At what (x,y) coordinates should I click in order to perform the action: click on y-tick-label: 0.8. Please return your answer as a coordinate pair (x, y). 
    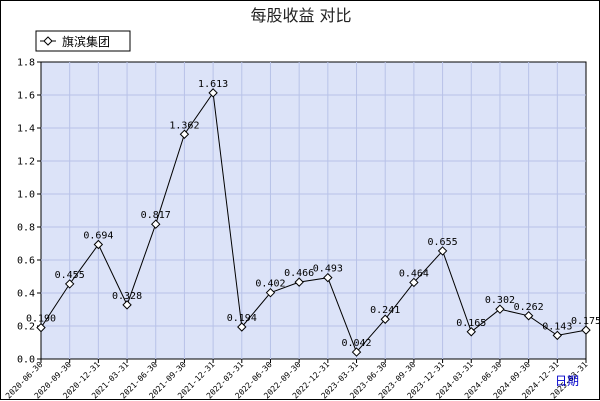
    Looking at the image, I should click on (26, 228).